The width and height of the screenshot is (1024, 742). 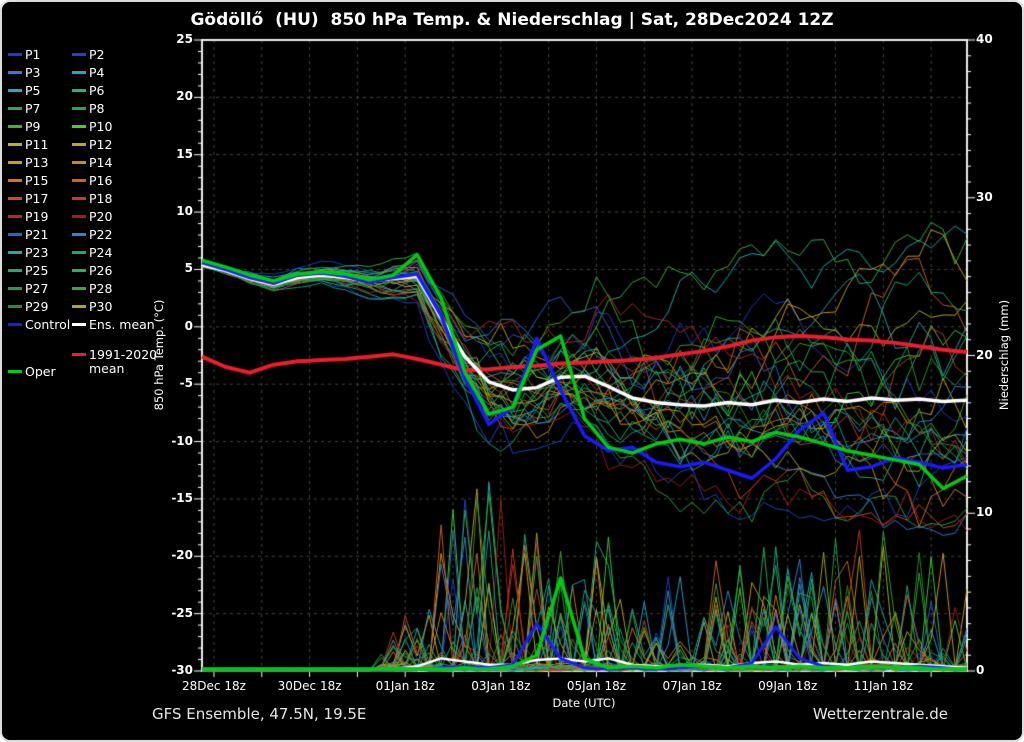 What do you see at coordinates (984, 39) in the screenshot?
I see `precip-tick-label-40: 40` at bounding box center [984, 39].